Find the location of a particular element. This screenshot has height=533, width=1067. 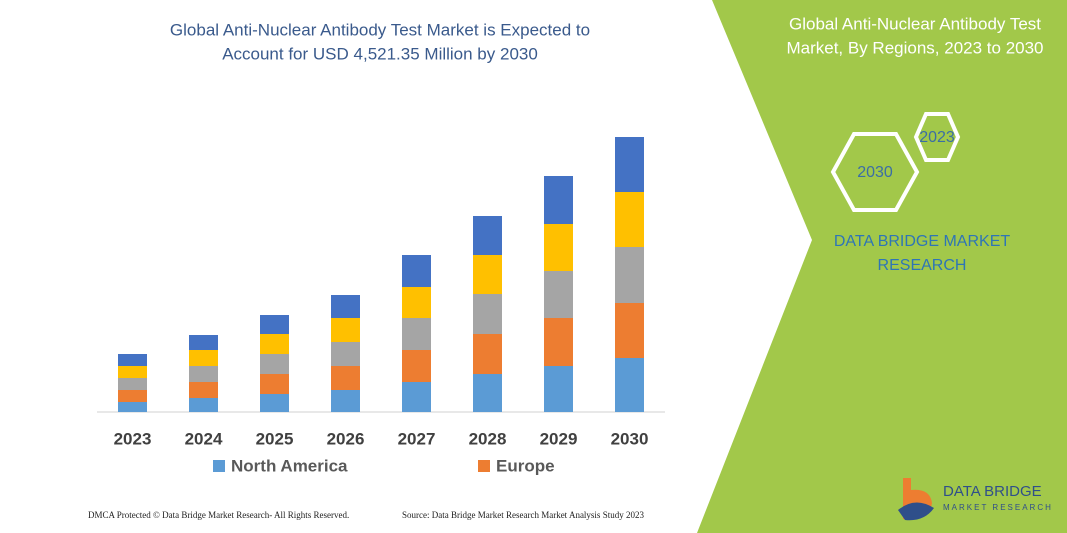

hexagon-label: 2023 is located at coordinates (937, 137).